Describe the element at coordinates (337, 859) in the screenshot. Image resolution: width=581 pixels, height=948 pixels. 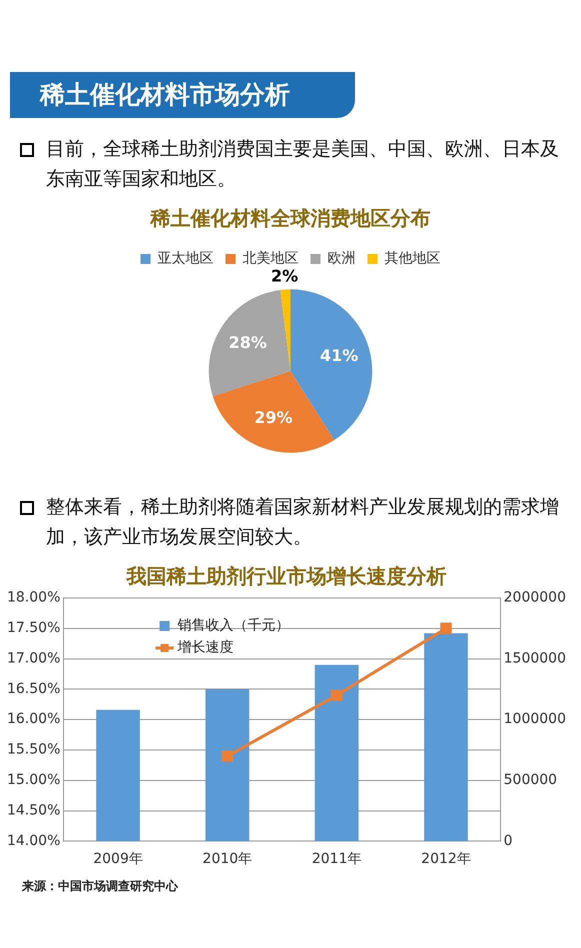
I see `x-tick-label: 2011年` at that location.